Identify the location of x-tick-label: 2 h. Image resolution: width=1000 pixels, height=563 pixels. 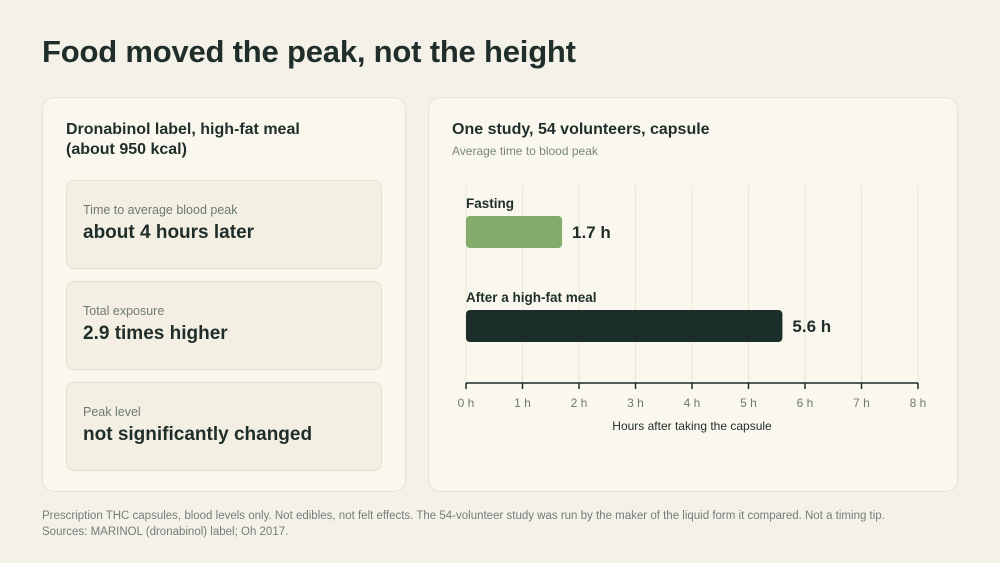
(579, 403).